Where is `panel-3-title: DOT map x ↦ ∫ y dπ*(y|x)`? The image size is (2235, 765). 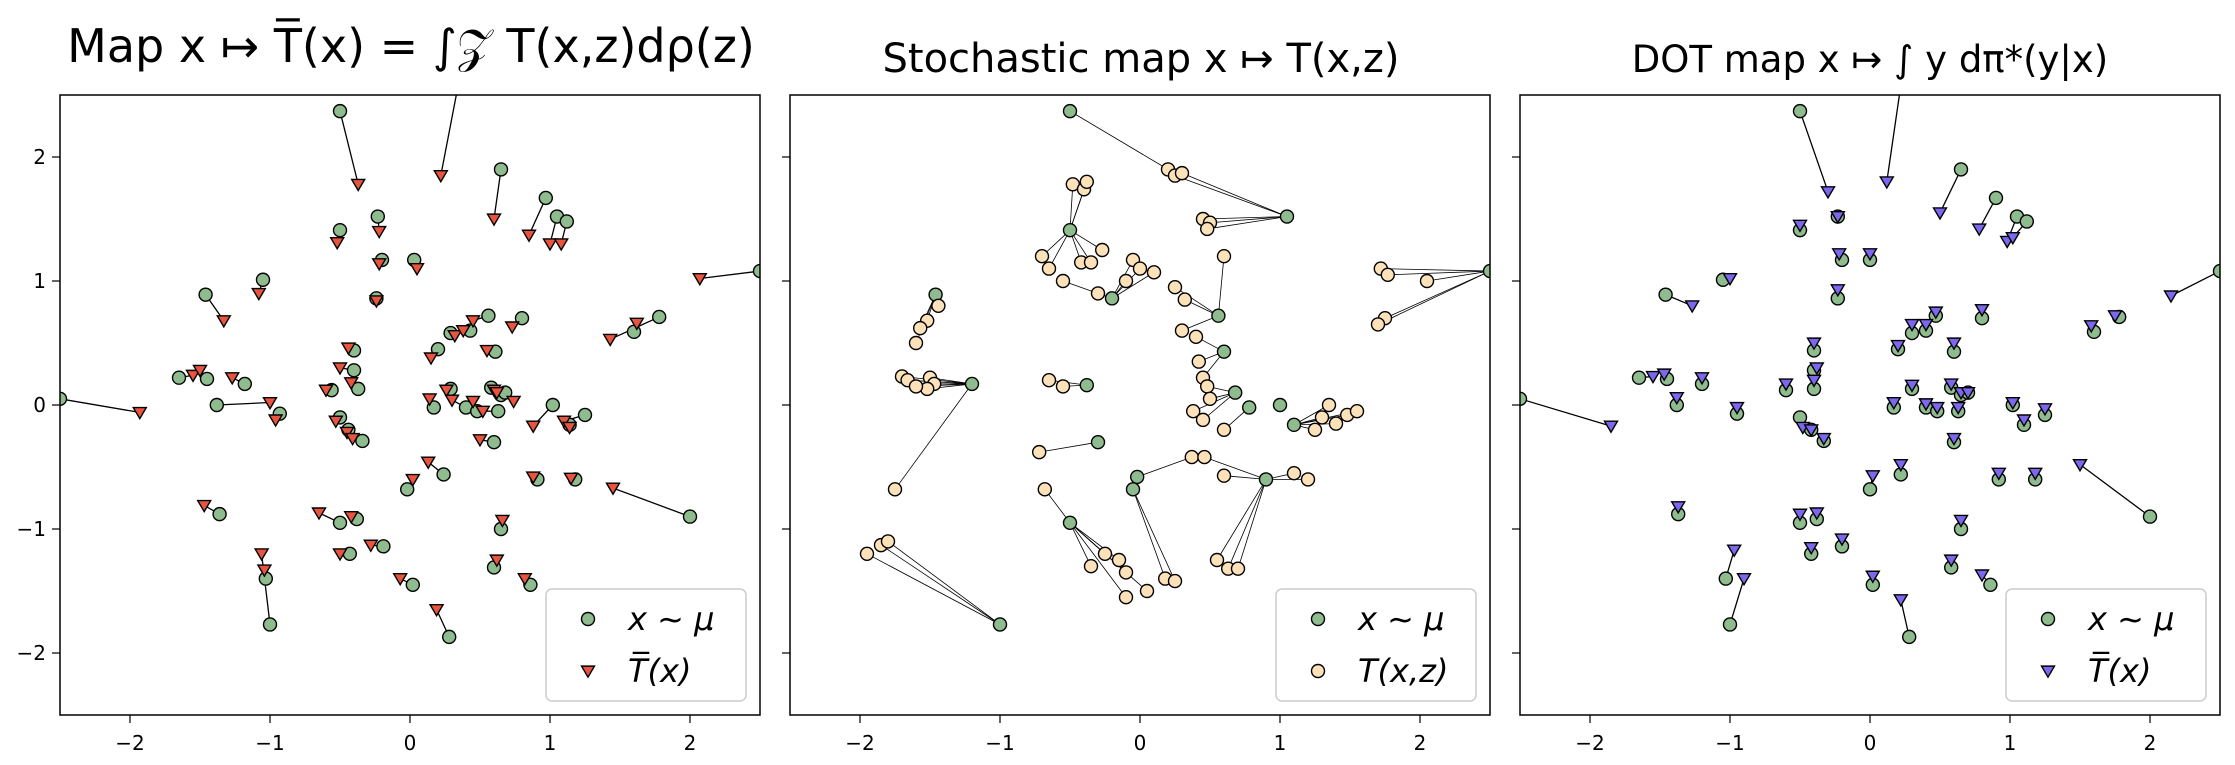
panel-3-title: DOT map x ↦ ∫ y dπ*(y|x) is located at coordinates (1870, 59).